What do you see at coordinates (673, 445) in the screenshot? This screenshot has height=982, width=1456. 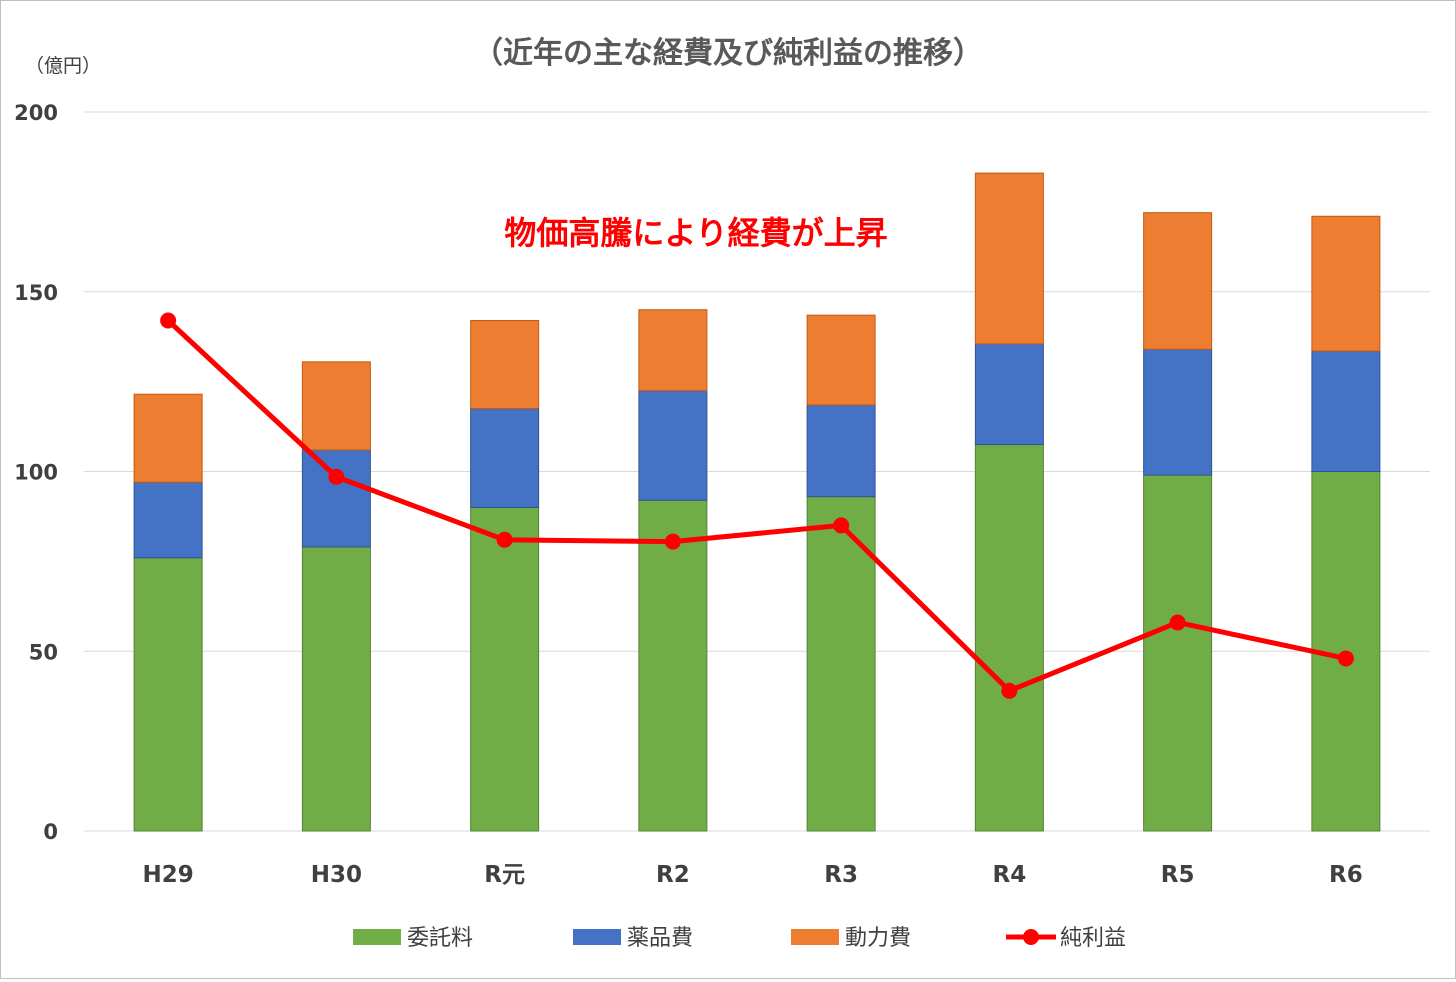 I see `bar-薬品費-R2` at bounding box center [673, 445].